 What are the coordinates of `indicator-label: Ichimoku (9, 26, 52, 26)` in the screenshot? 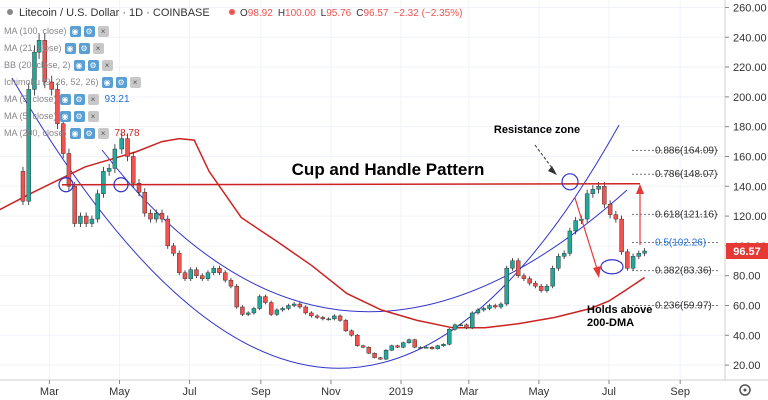 It's located at (51, 82).